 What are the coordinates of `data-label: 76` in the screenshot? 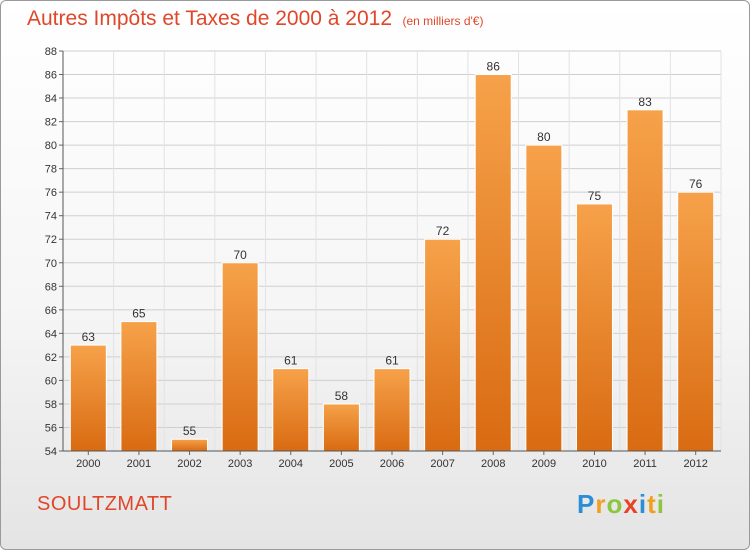 It's located at (696, 184).